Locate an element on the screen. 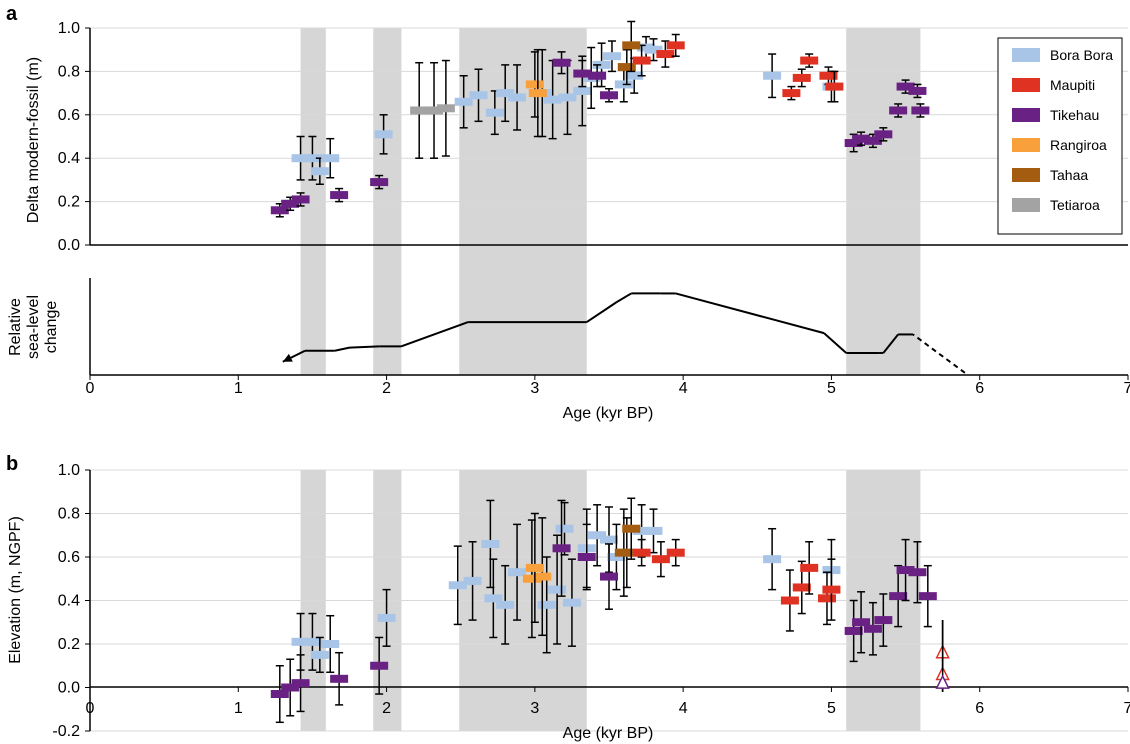 The height and width of the screenshot is (744, 1130). xtick-label-b: 1 is located at coordinates (238, 708).